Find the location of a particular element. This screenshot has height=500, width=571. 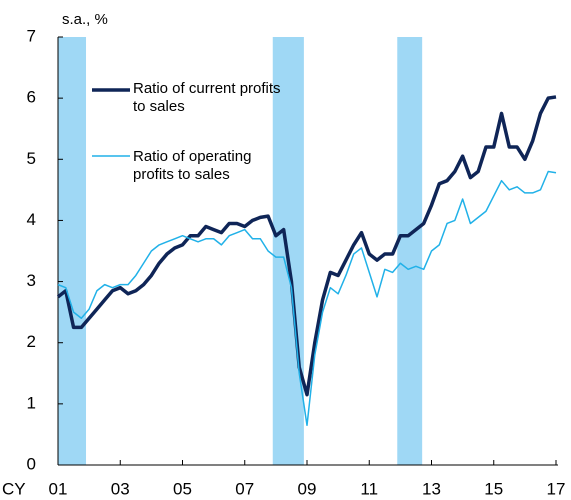

y-tick-label: 6 is located at coordinates (31, 97).